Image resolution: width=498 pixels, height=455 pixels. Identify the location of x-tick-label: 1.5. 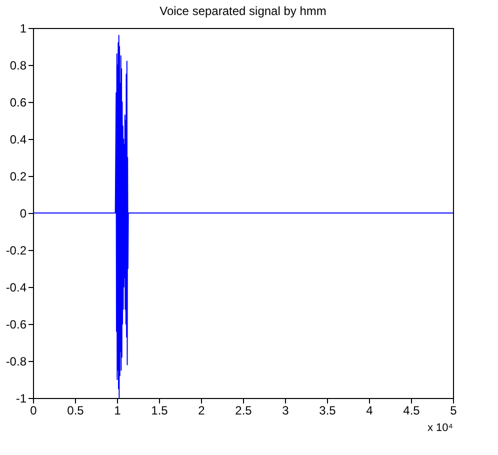
(159, 411).